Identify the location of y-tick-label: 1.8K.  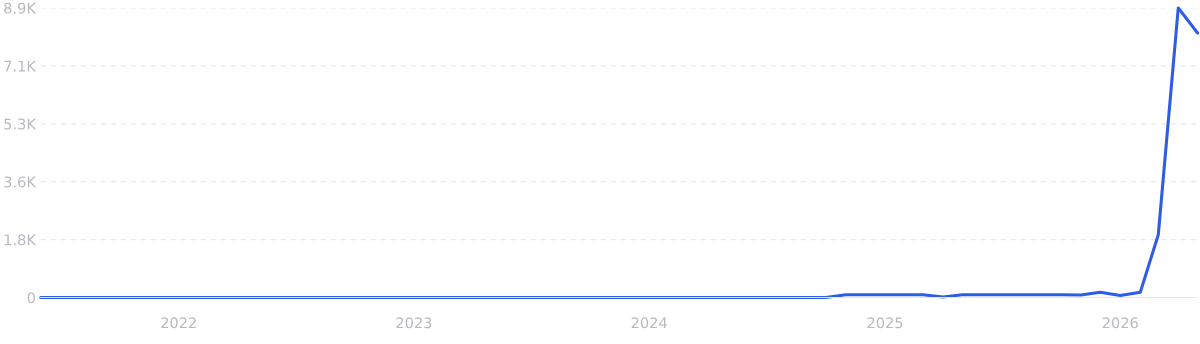
(20, 240).